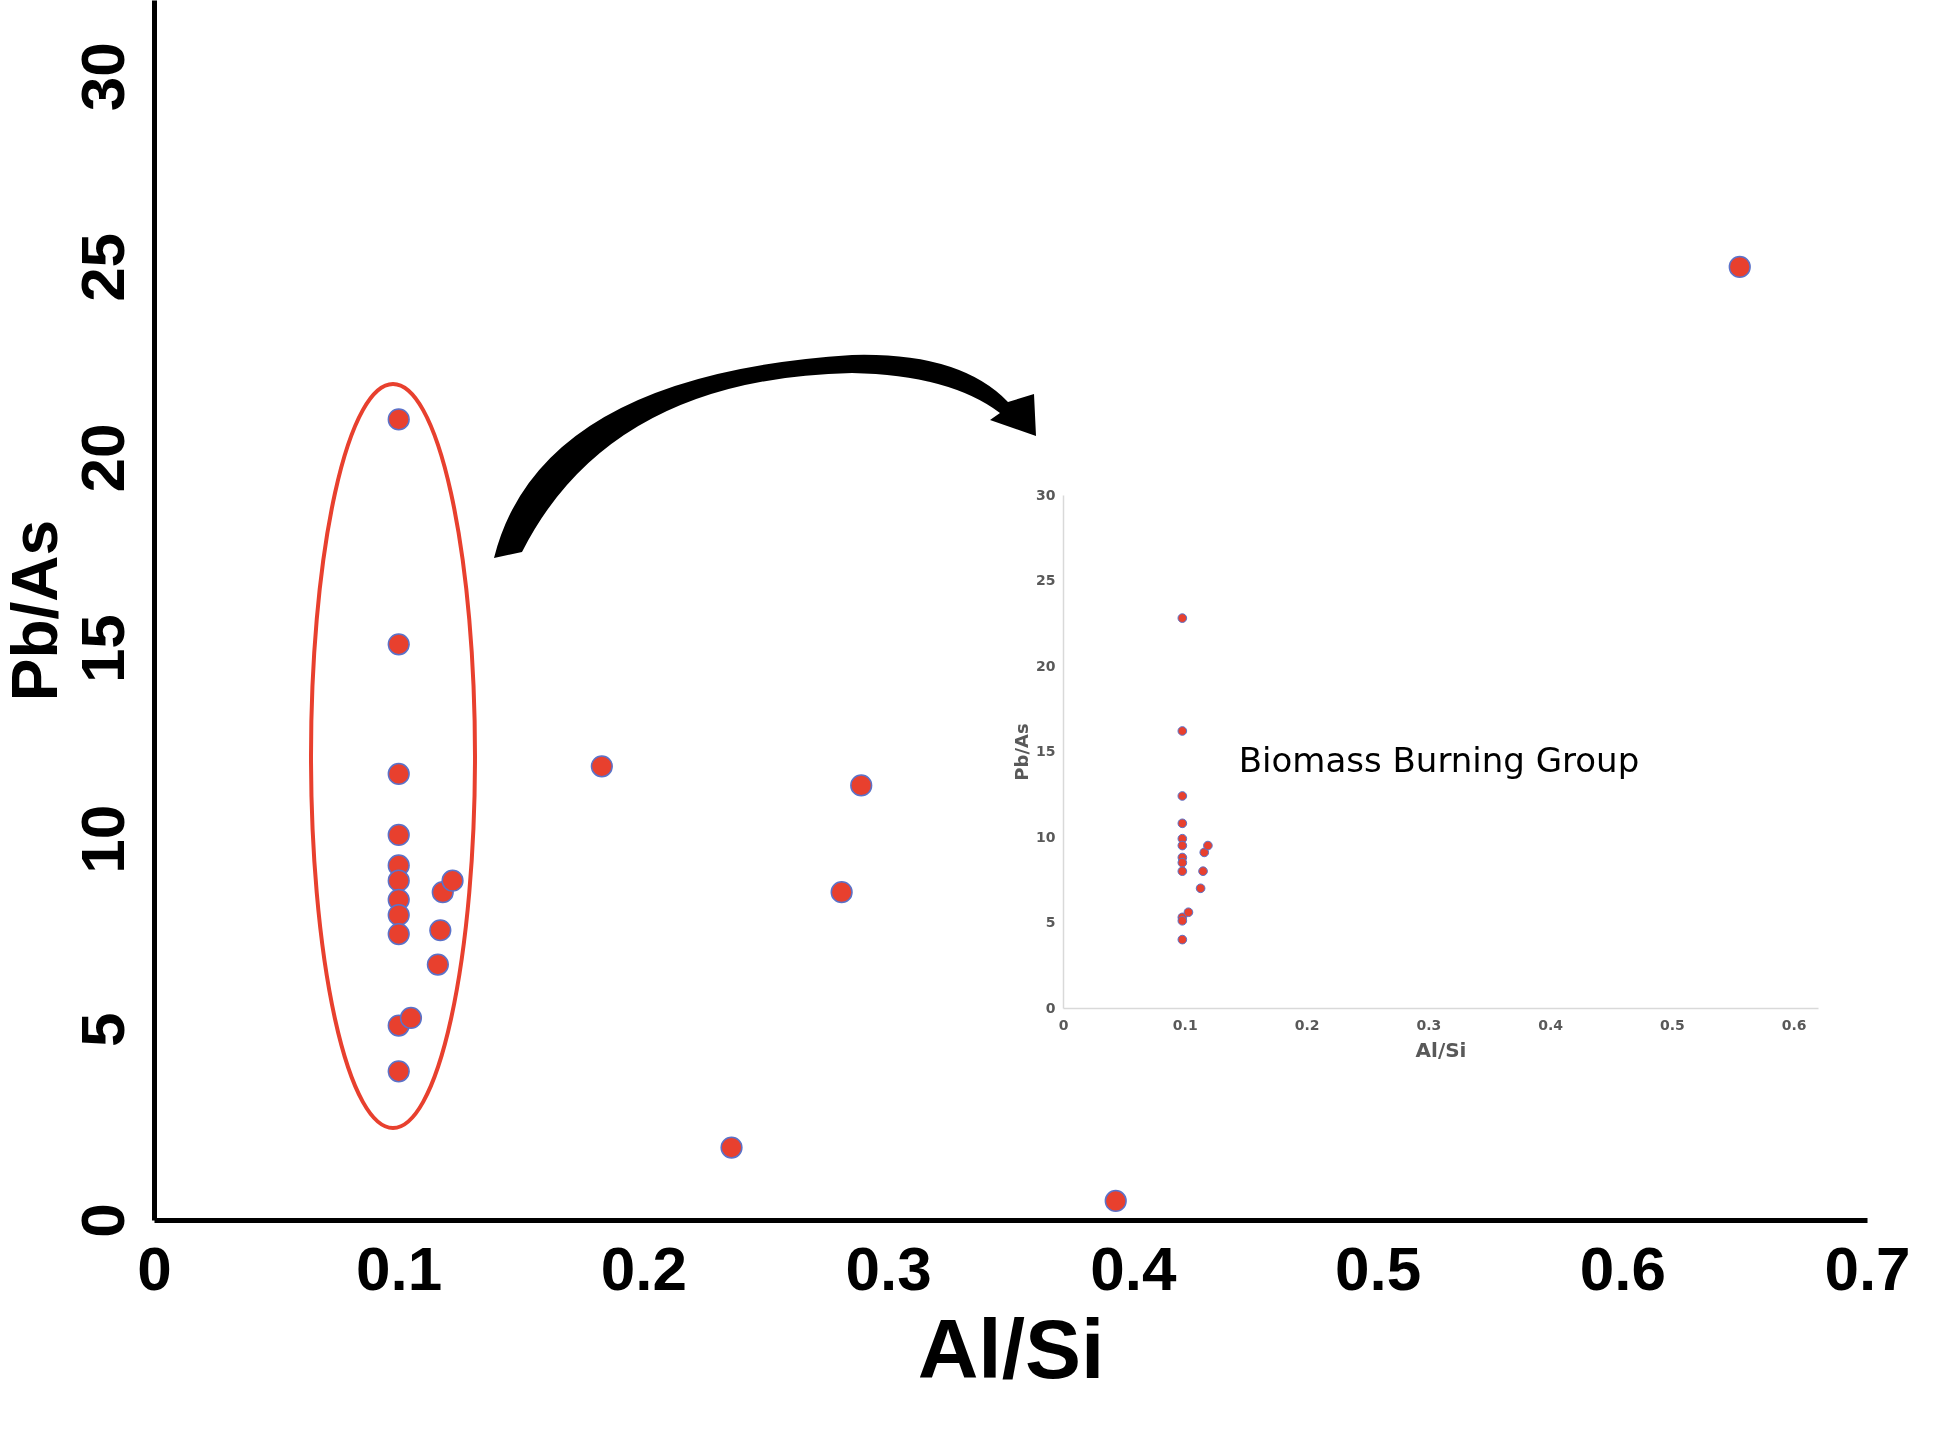 This screenshot has height=1440, width=1936. I want to click on y-tick-label: 15, so click(1046, 751).